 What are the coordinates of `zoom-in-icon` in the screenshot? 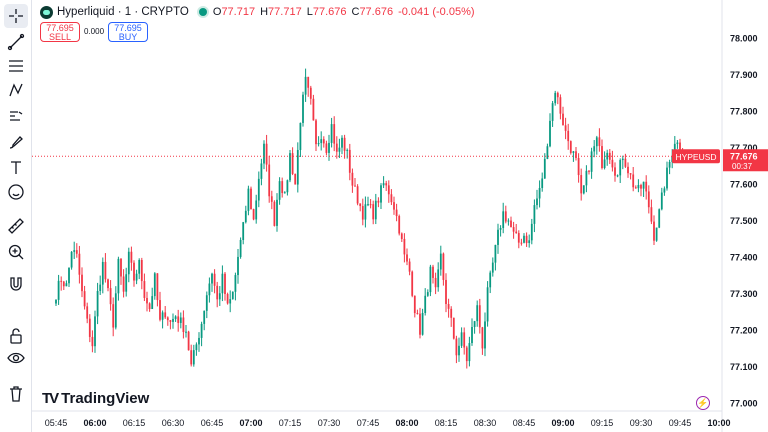 It's located at (16, 252).